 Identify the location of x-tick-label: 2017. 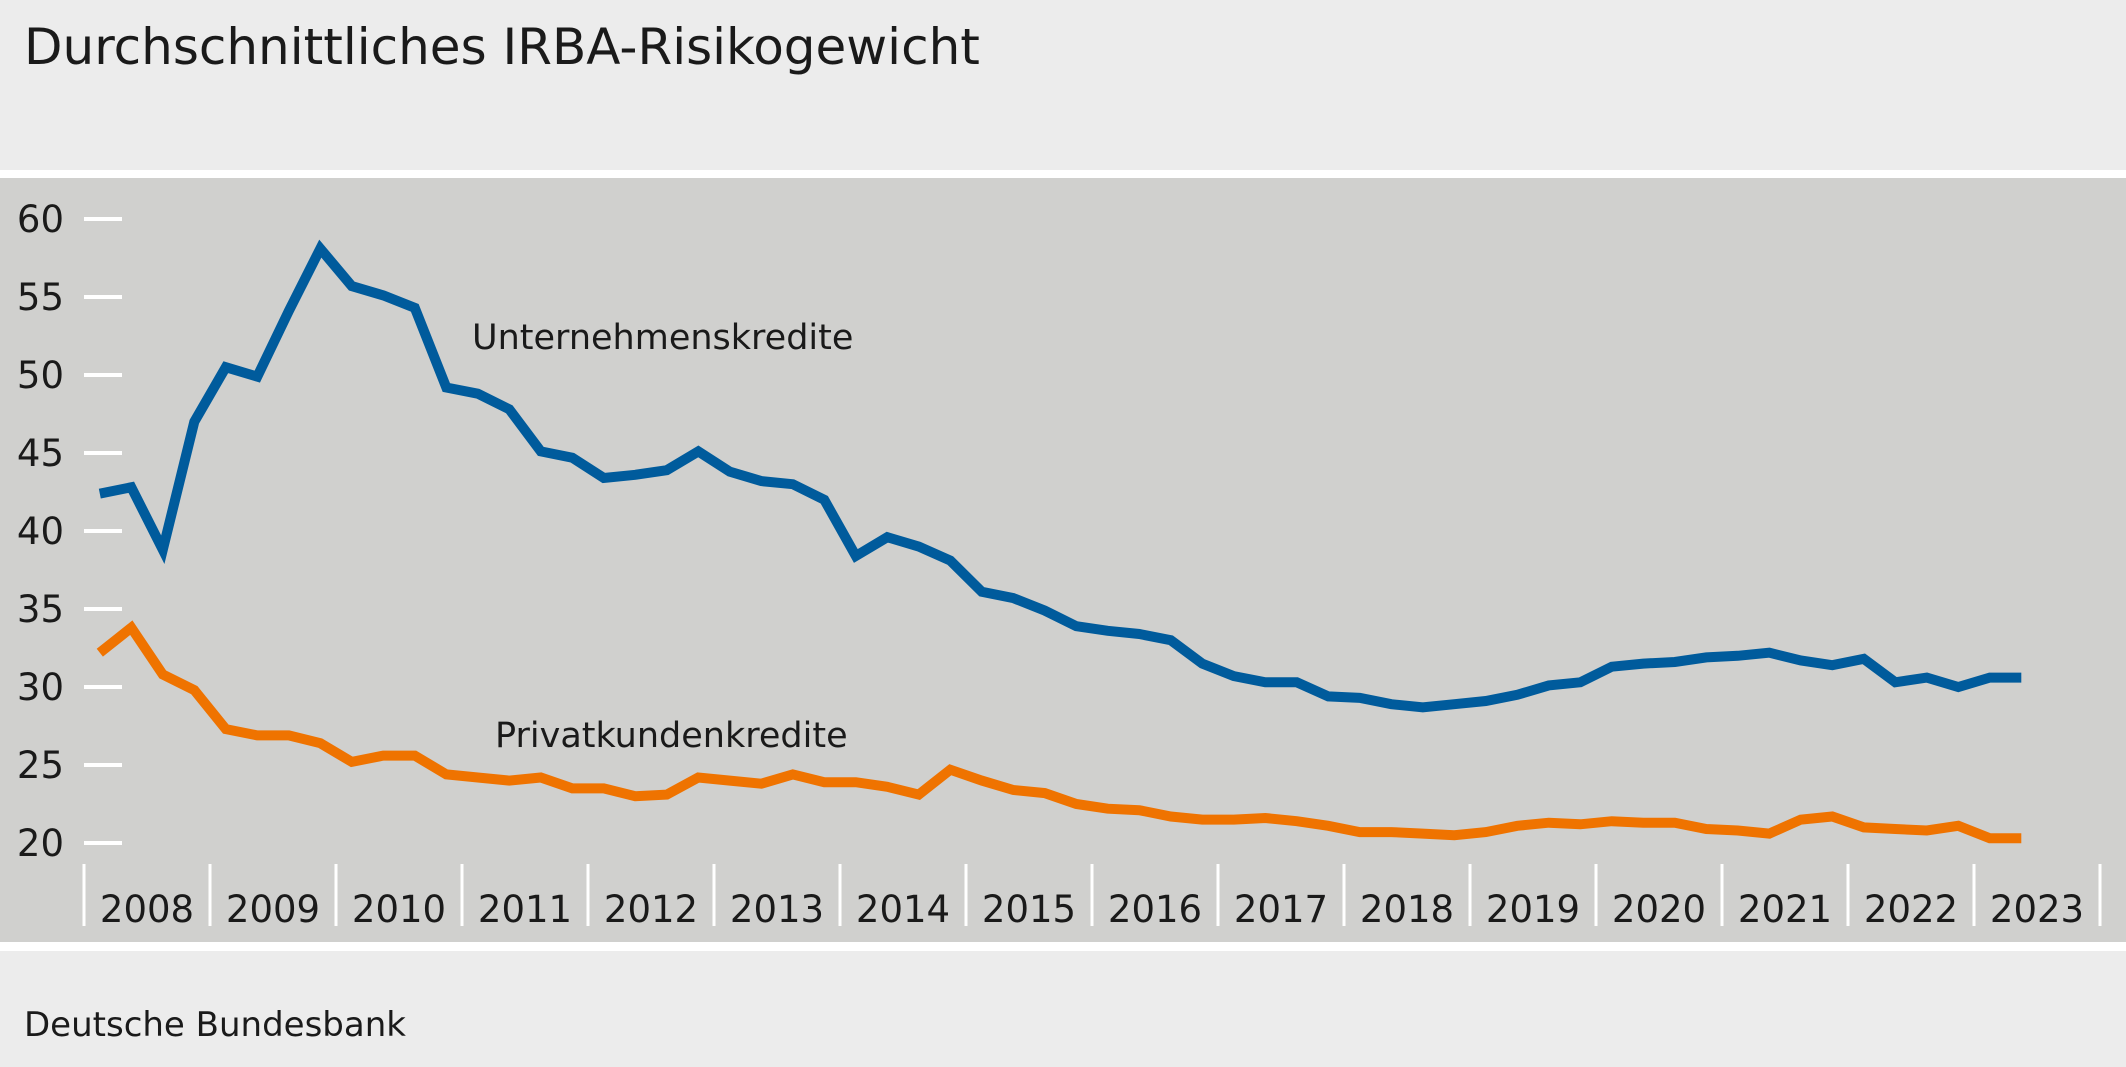
(1281, 909).